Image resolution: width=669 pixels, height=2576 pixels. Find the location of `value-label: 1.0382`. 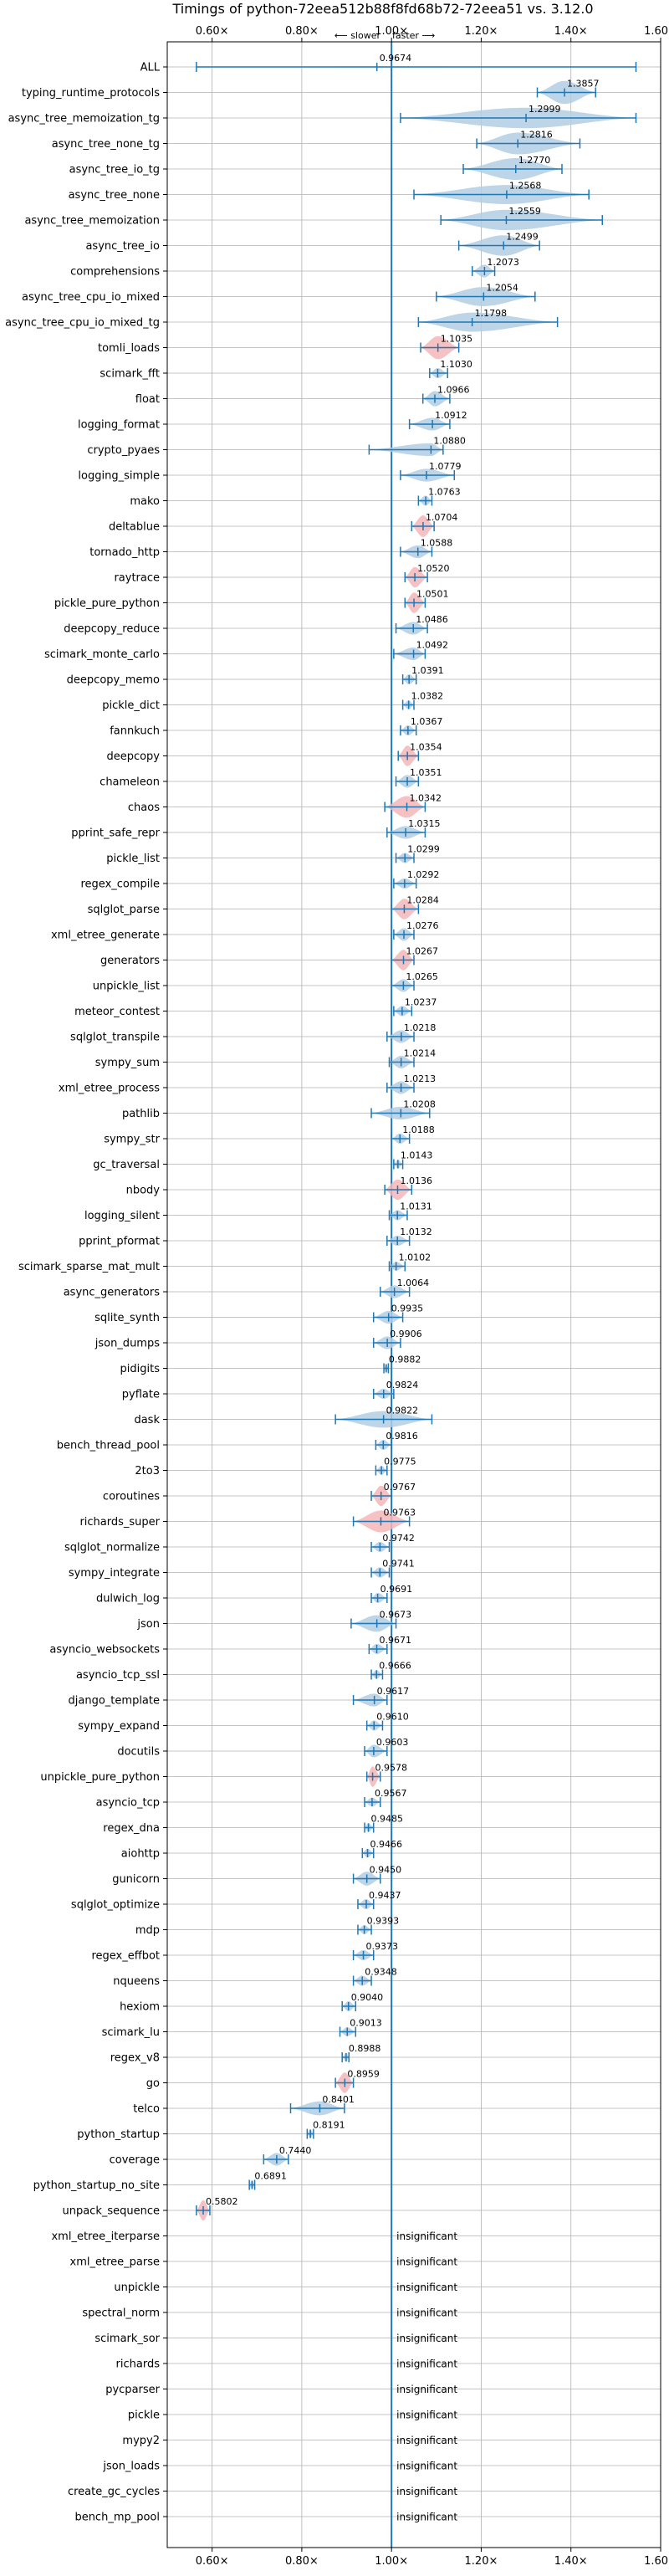

value-label: 1.0382 is located at coordinates (427, 697).